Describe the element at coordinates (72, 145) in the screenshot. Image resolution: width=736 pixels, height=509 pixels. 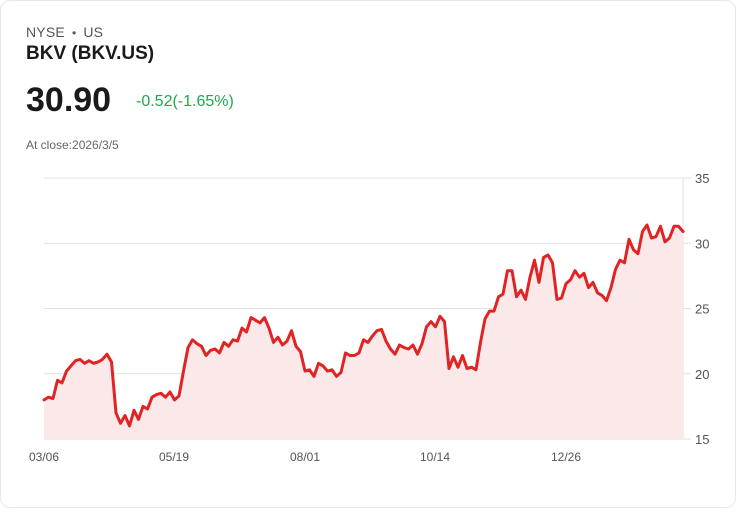
I see `close-timestamp: At close:2026/3/5` at that location.